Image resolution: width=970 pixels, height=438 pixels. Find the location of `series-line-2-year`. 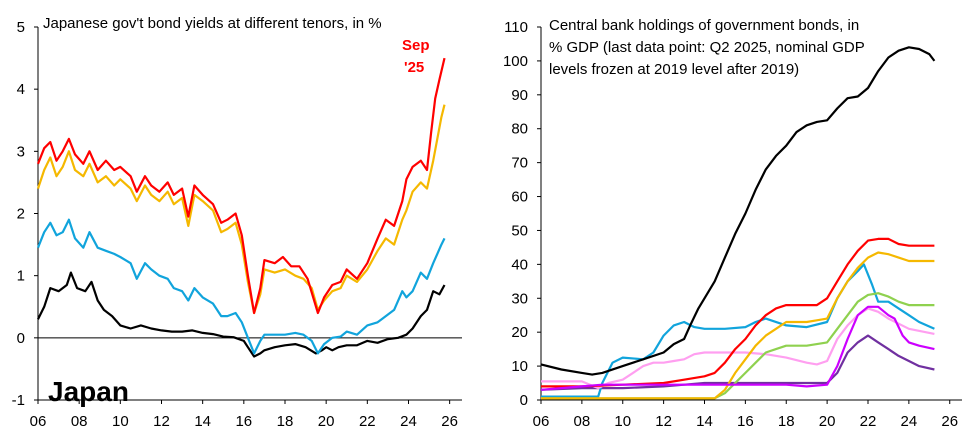

series-line-2-year is located at coordinates (241, 314).